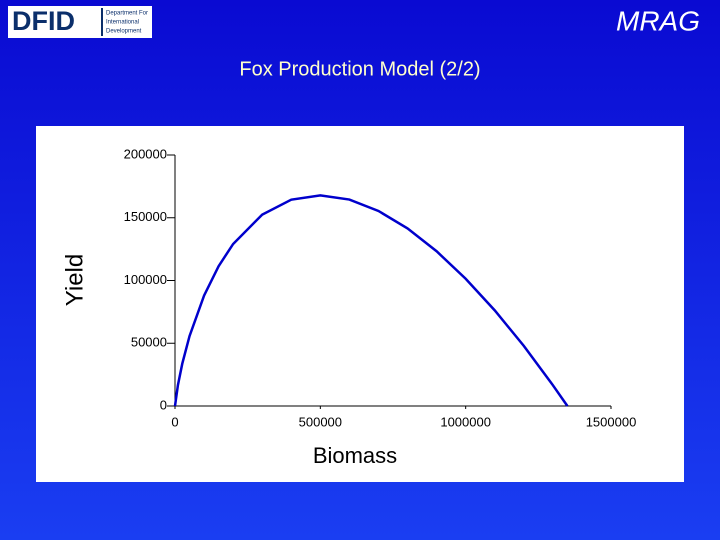 This screenshot has height=540, width=720. What do you see at coordinates (80, 22) in the screenshot?
I see `dfid-logo` at bounding box center [80, 22].